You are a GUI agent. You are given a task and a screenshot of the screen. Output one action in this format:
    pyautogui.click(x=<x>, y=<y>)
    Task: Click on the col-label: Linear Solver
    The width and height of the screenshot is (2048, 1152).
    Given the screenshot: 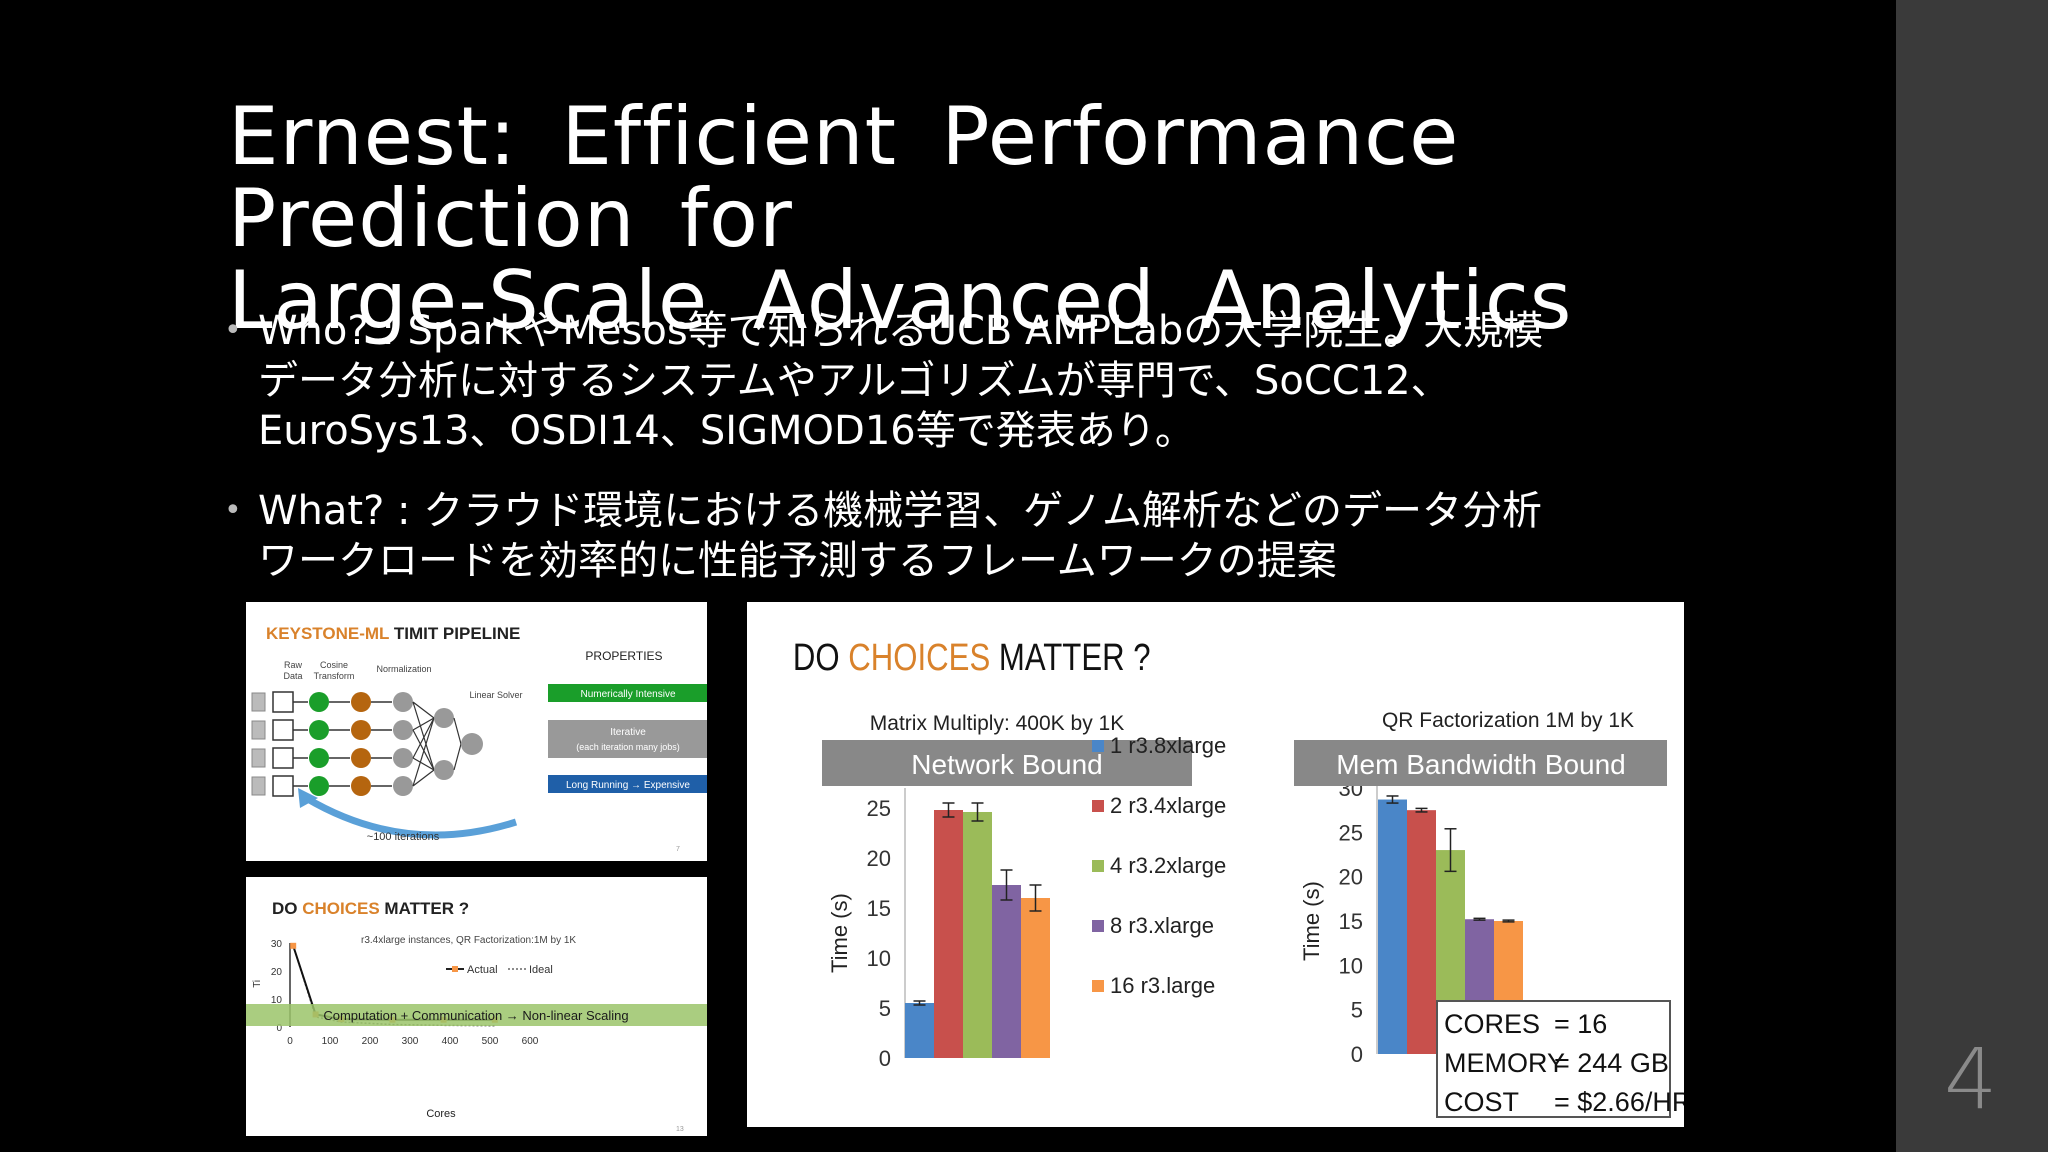 What is the action you would take?
    pyautogui.click(x=495, y=695)
    